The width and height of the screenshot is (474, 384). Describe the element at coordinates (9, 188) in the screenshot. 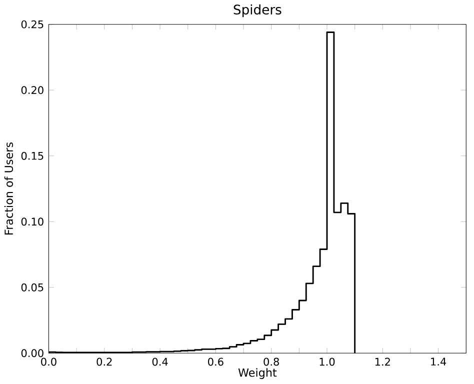

I see `y-axis-title: Fraction of Users` at that location.